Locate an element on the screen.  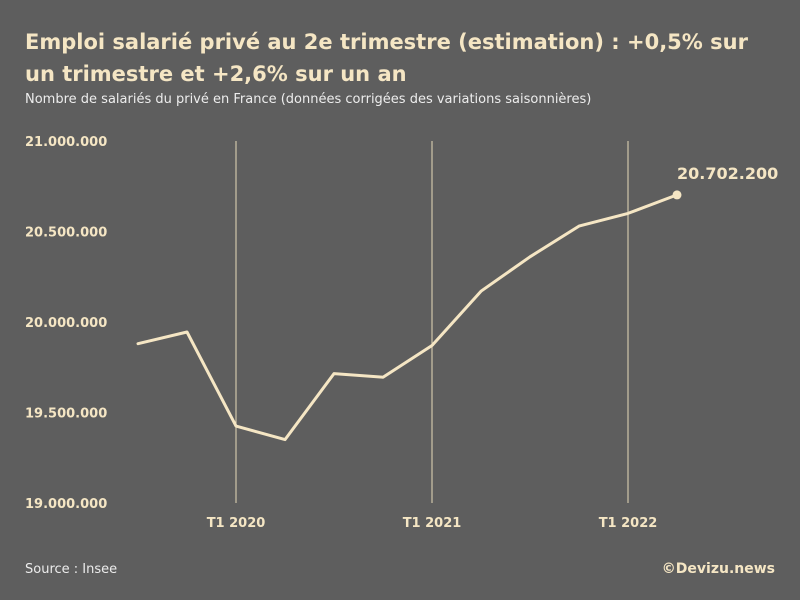
last-value-label: 20.702.200 is located at coordinates (727, 173).